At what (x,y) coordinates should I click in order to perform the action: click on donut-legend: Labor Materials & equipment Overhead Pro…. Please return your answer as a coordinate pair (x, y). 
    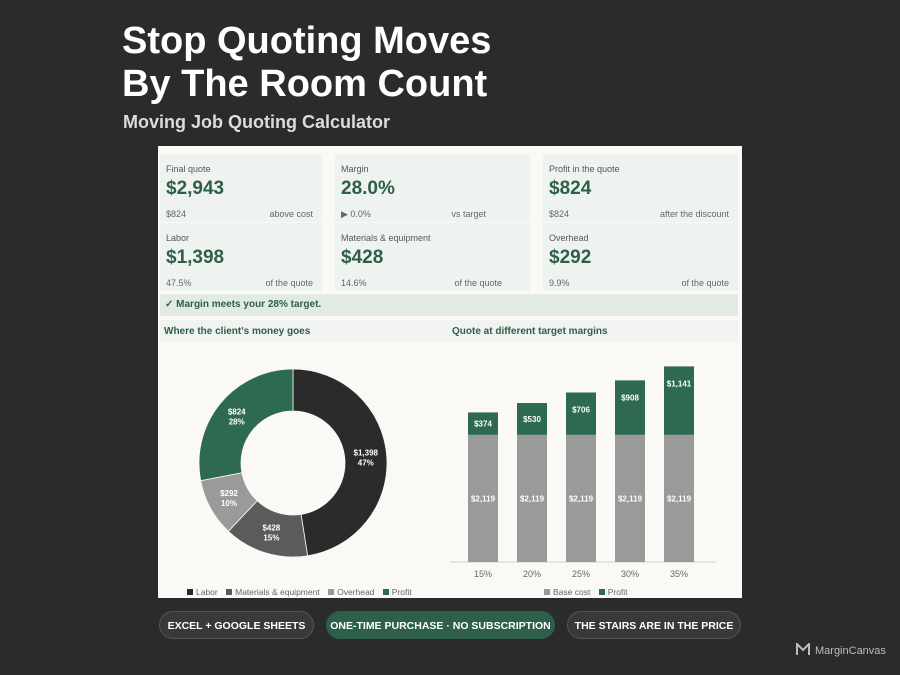
    Looking at the image, I should click on (302, 592).